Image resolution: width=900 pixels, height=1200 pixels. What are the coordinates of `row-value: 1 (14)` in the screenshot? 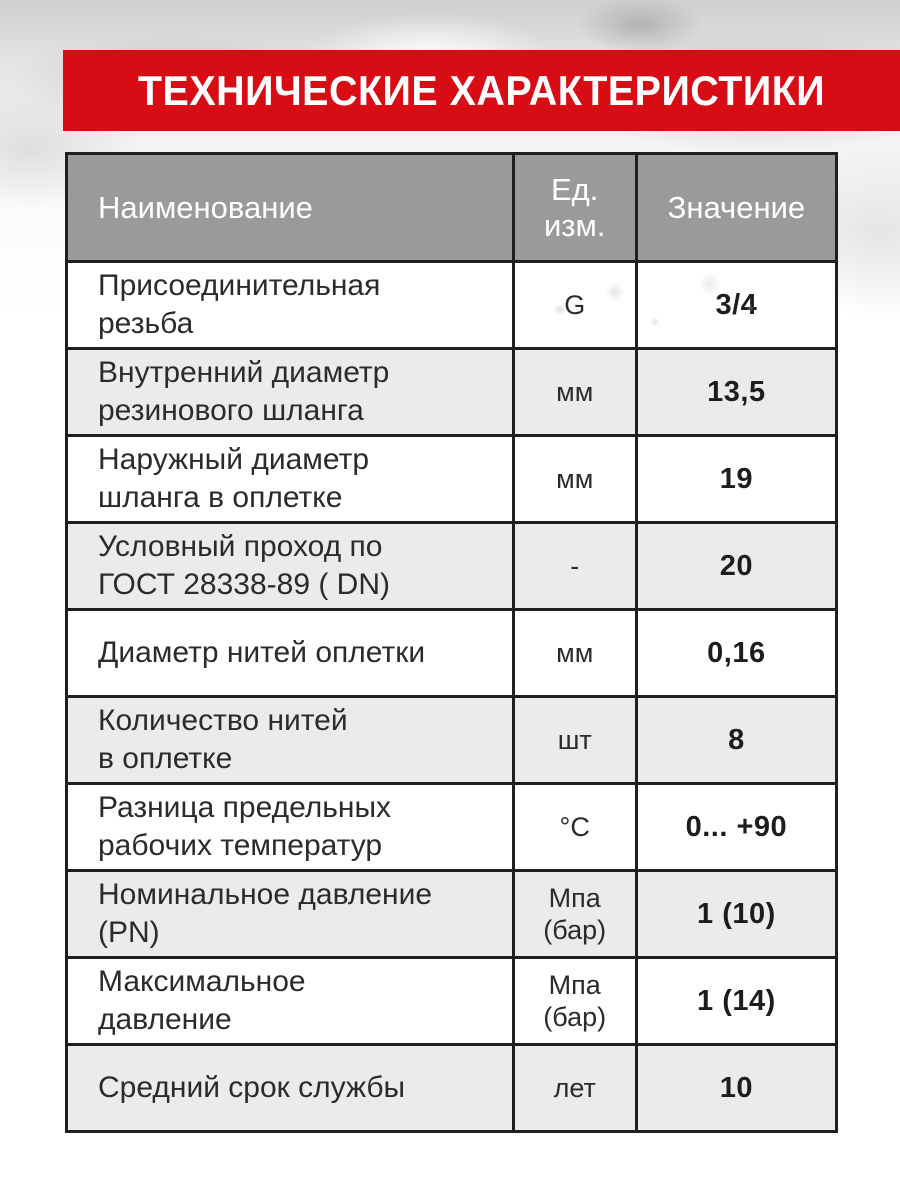 It's located at (736, 1001).